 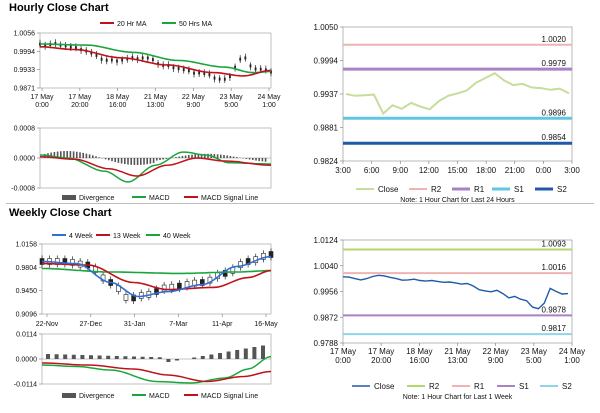 What do you see at coordinates (26, 335) in the screenshot?
I see `weekly-macd-ytick-label: 0.0114` at bounding box center [26, 335].